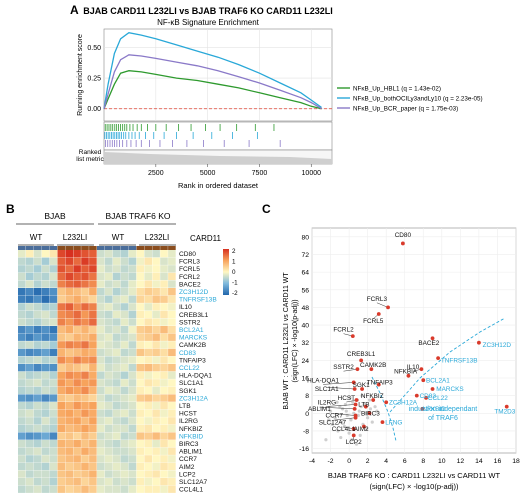  I want to click on heatmap-cell-r24-c3, so click(45, 436).